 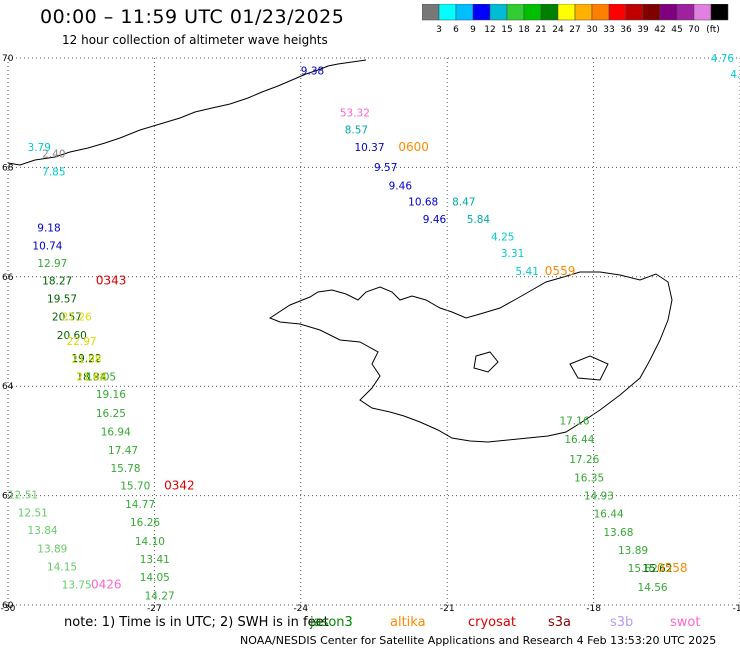 What do you see at coordinates (77, 318) in the screenshot?
I see `wave-height-label: 21.26` at bounding box center [77, 318].